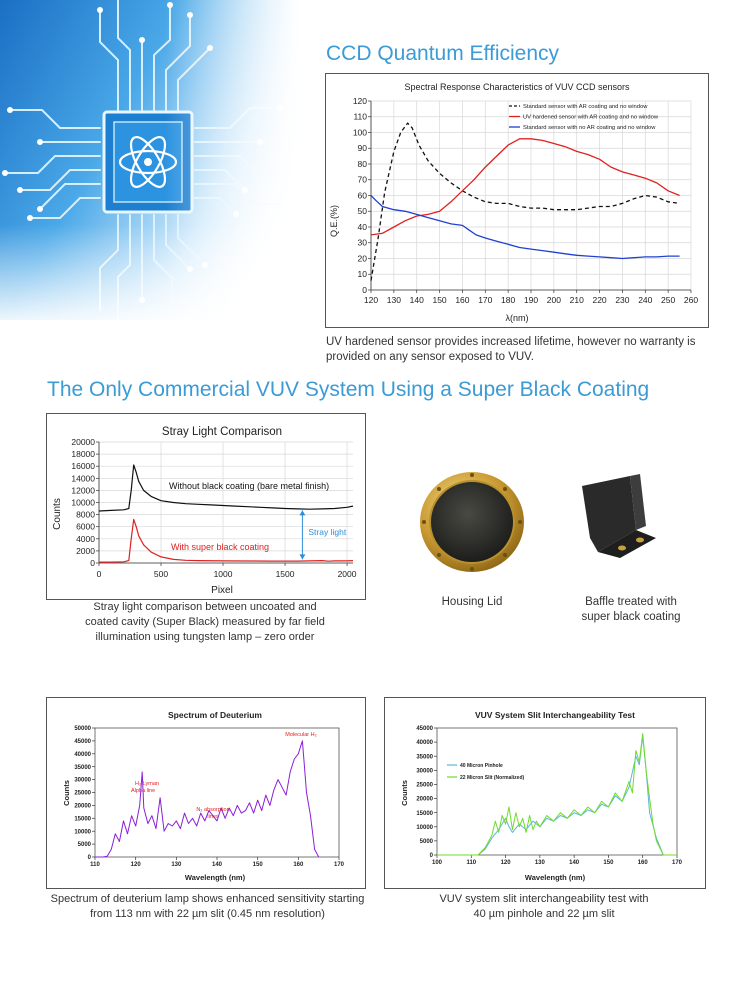  Describe the element at coordinates (85, 527) in the screenshot. I see `y-tick-label: 6000` at that location.